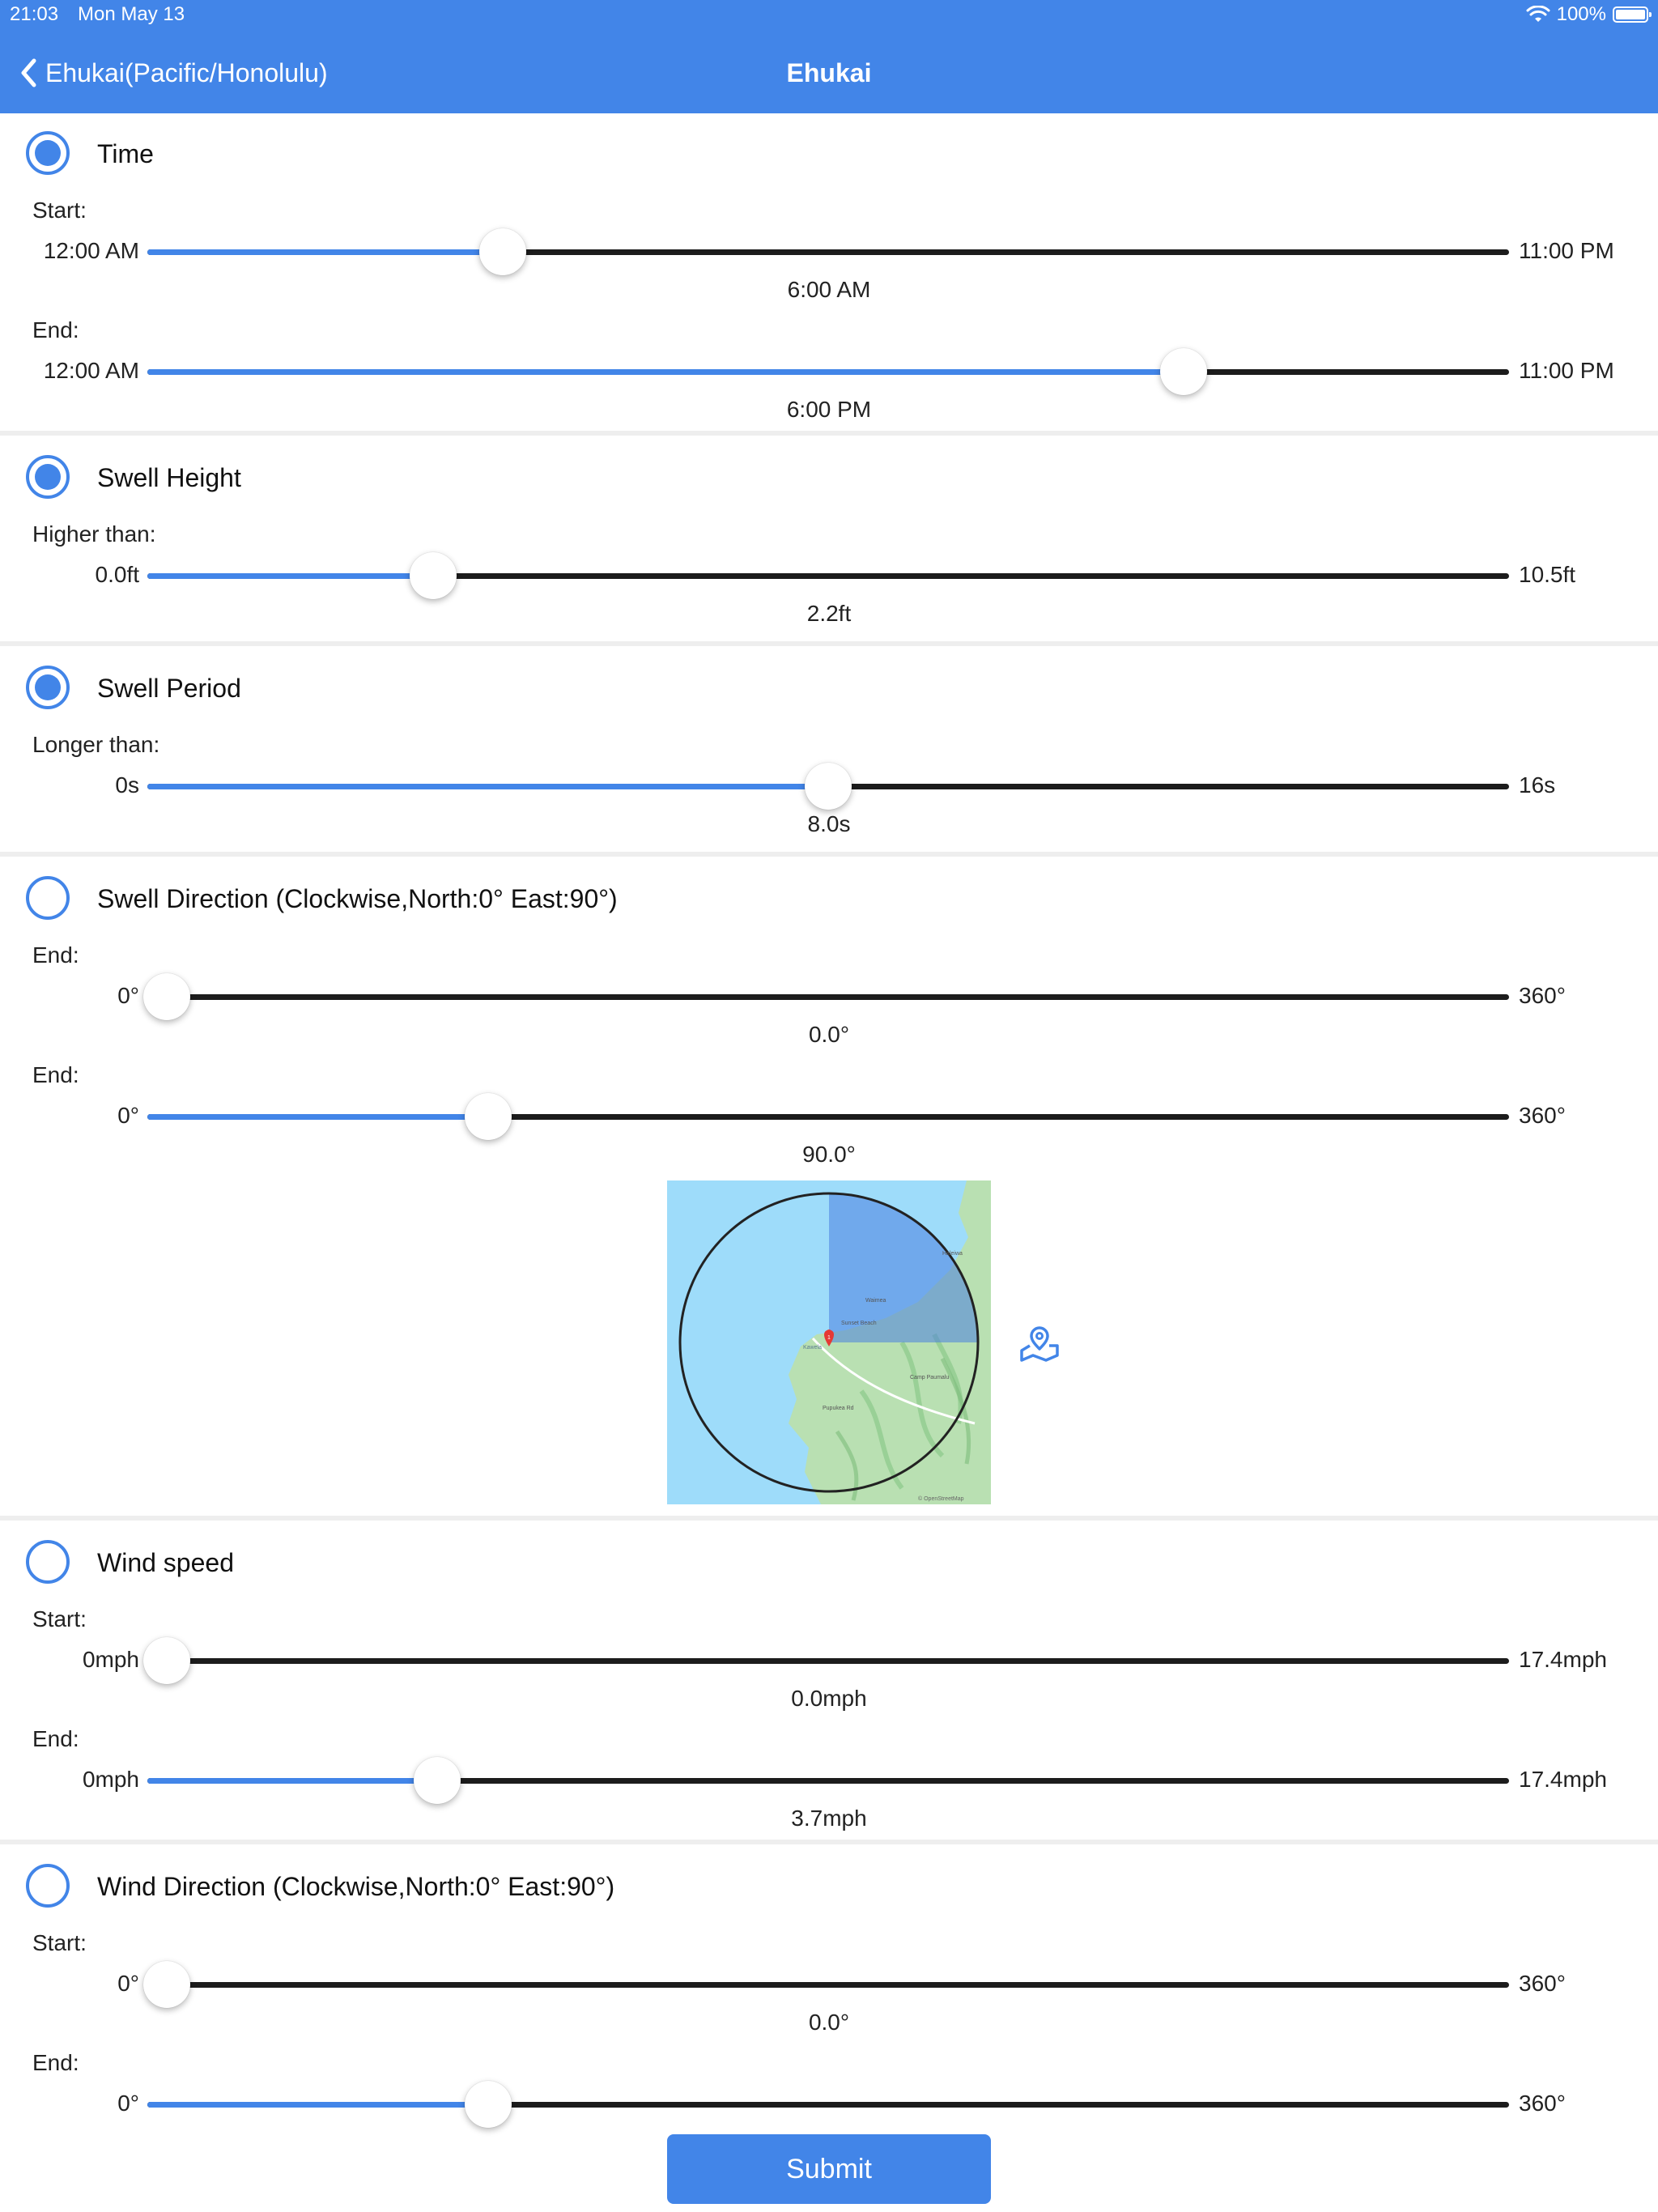 Image resolution: width=1658 pixels, height=2212 pixels. What do you see at coordinates (94, 534) in the screenshot?
I see `swell-height-label: Higher than:` at bounding box center [94, 534].